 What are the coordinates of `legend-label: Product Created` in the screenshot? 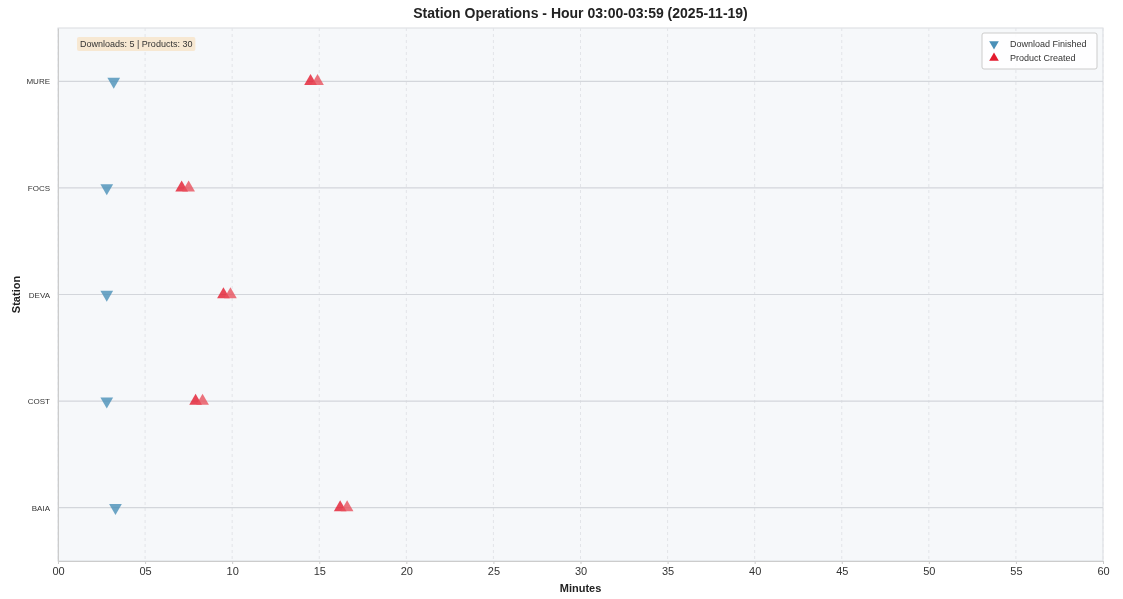 It's located at (1043, 58).